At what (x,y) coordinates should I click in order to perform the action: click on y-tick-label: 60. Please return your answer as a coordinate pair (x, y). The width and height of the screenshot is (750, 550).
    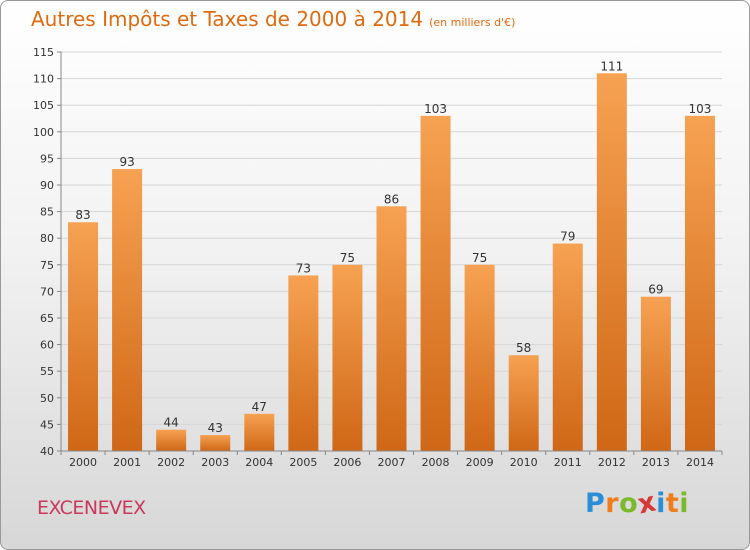
    Looking at the image, I should click on (47, 345).